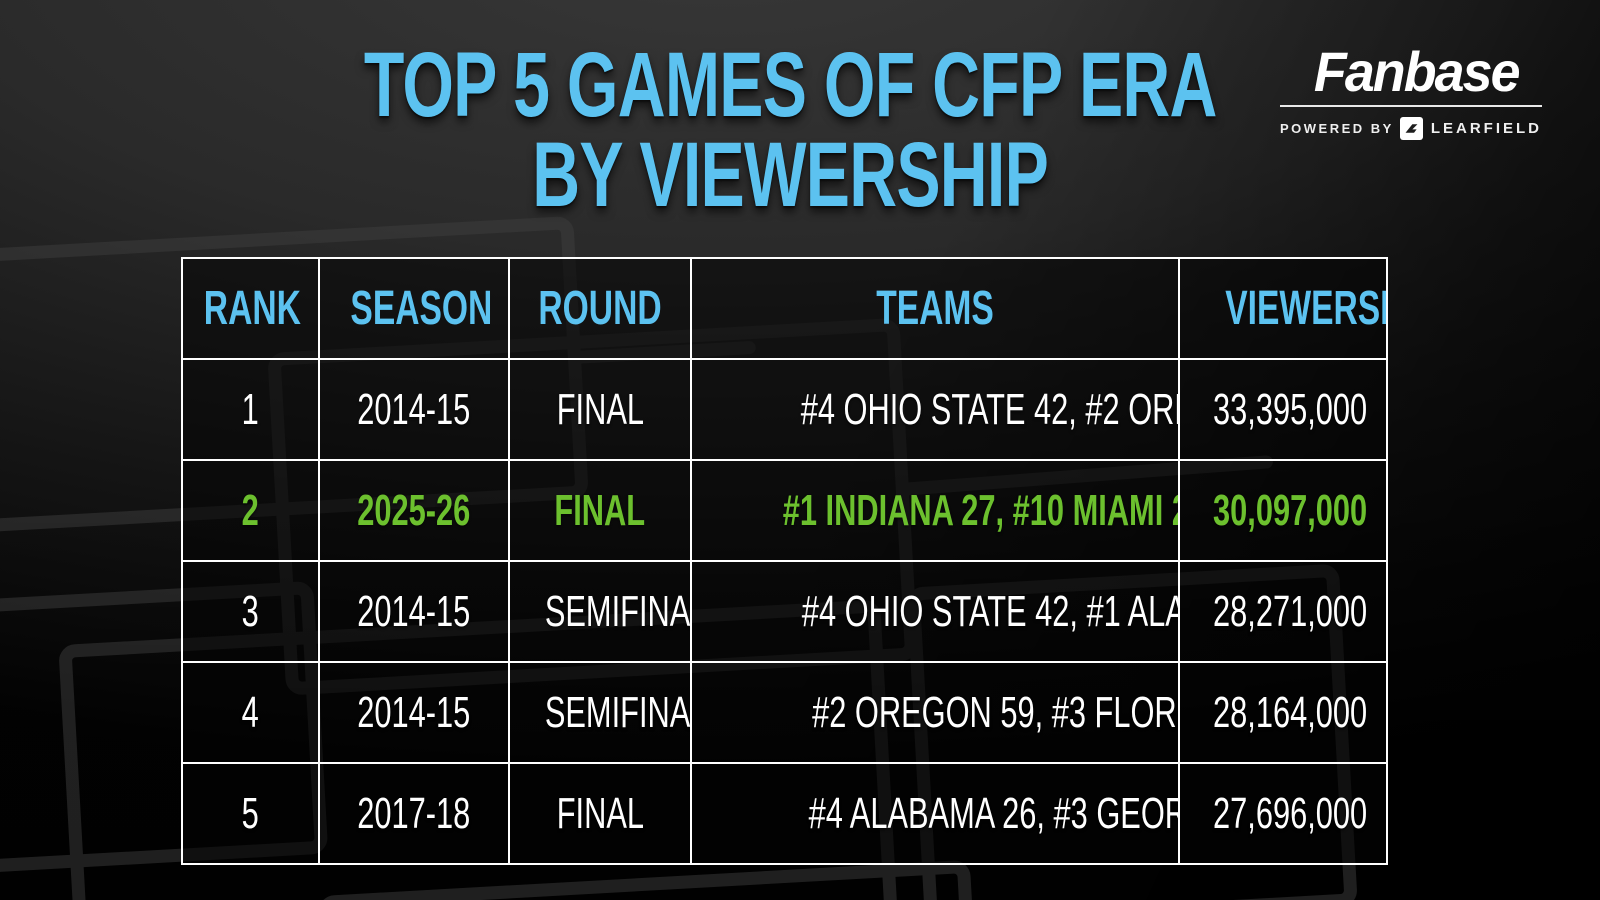 The width and height of the screenshot is (1600, 900). Describe the element at coordinates (1283, 813) in the screenshot. I see `cell-viewership: 27,696,000` at that location.